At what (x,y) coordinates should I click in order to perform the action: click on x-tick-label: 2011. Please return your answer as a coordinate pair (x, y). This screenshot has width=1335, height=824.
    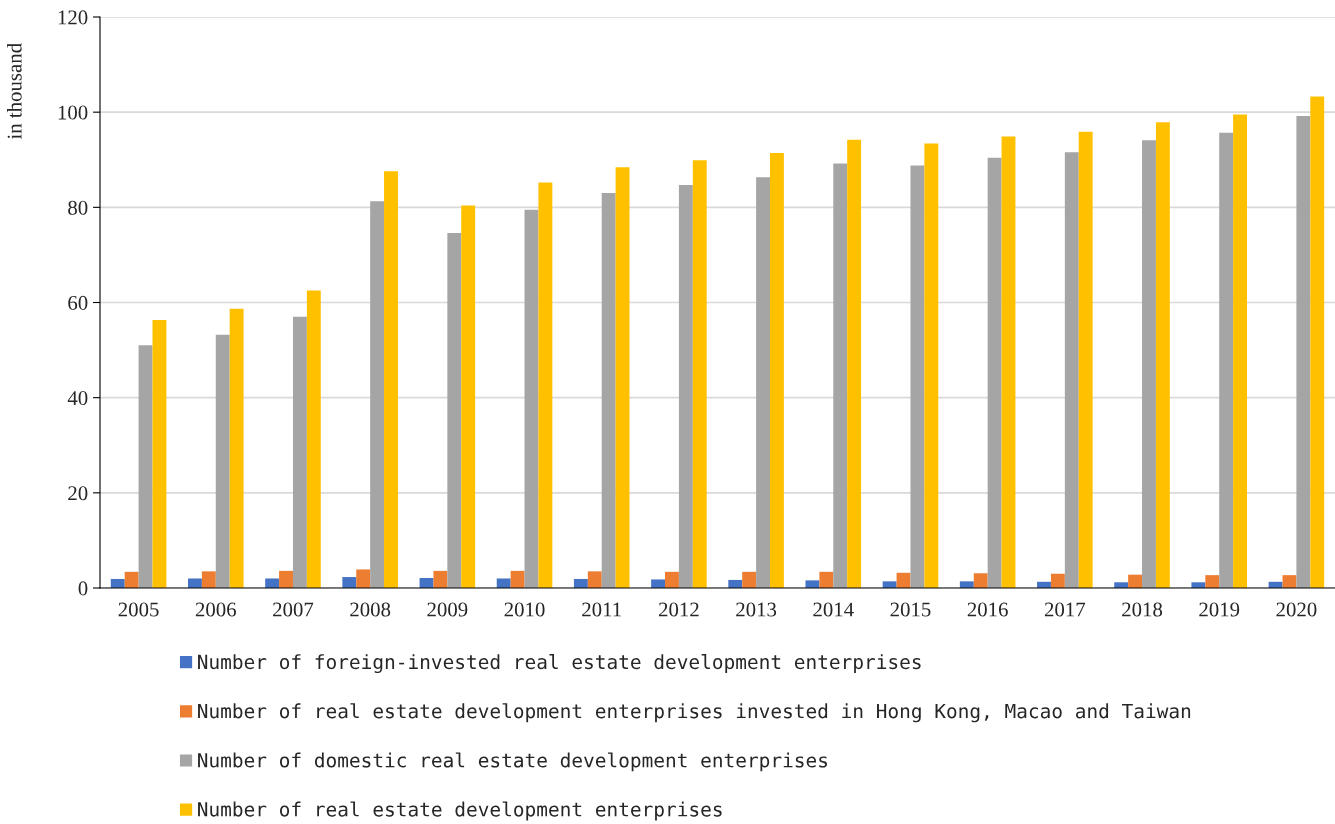
    Looking at the image, I should click on (601, 609).